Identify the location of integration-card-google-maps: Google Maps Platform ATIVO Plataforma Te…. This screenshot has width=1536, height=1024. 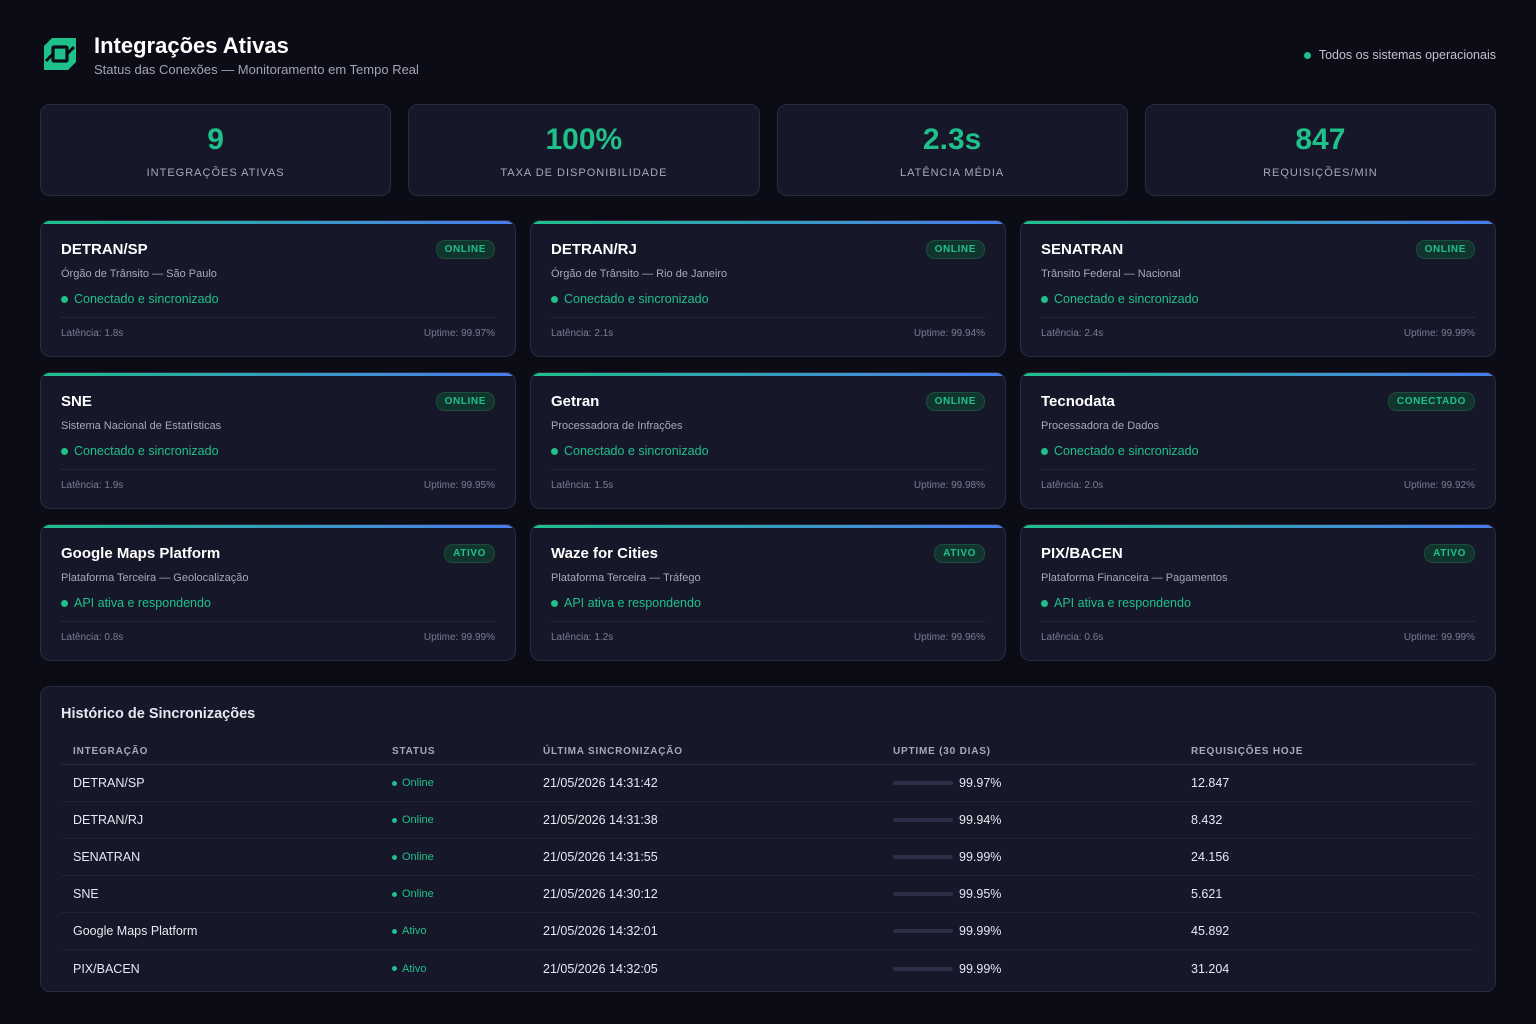
(278, 592).